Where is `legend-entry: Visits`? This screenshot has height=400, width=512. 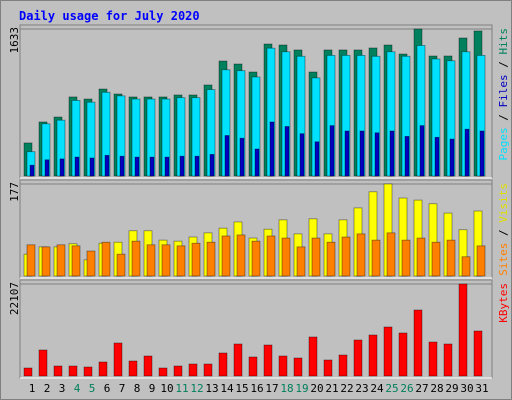
legend-entry: Visits is located at coordinates (503, 203).